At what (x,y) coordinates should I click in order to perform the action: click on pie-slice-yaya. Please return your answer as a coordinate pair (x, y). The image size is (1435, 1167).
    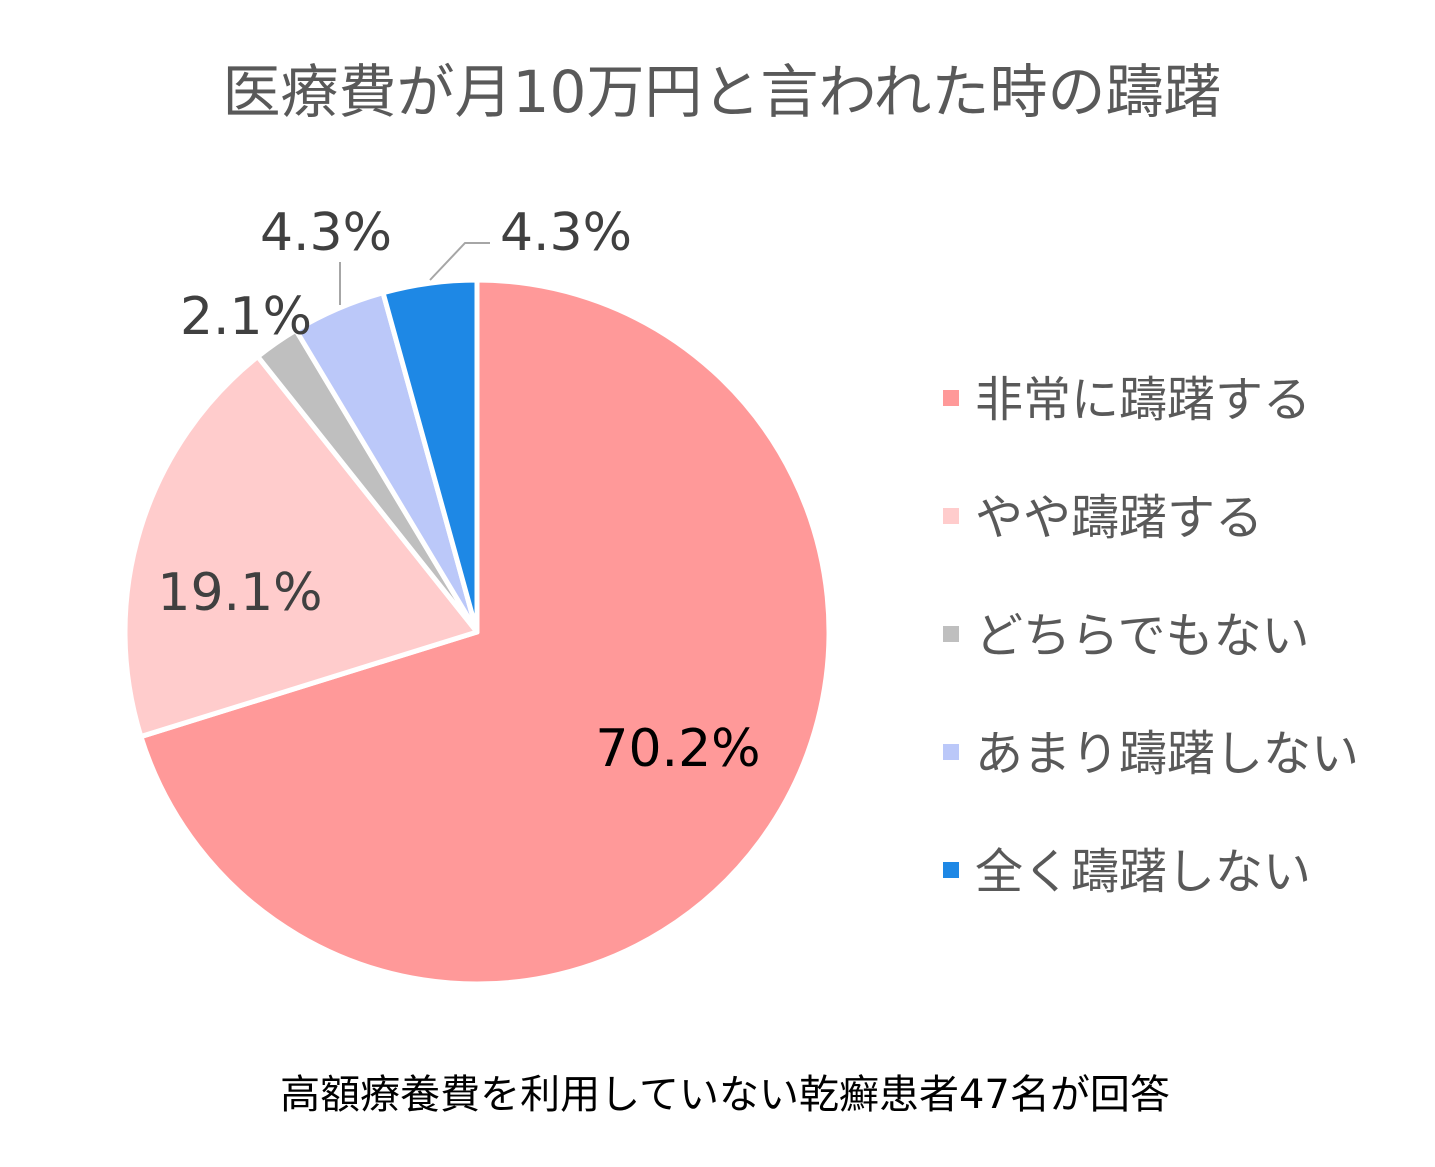
    Looking at the image, I should click on (301, 547).